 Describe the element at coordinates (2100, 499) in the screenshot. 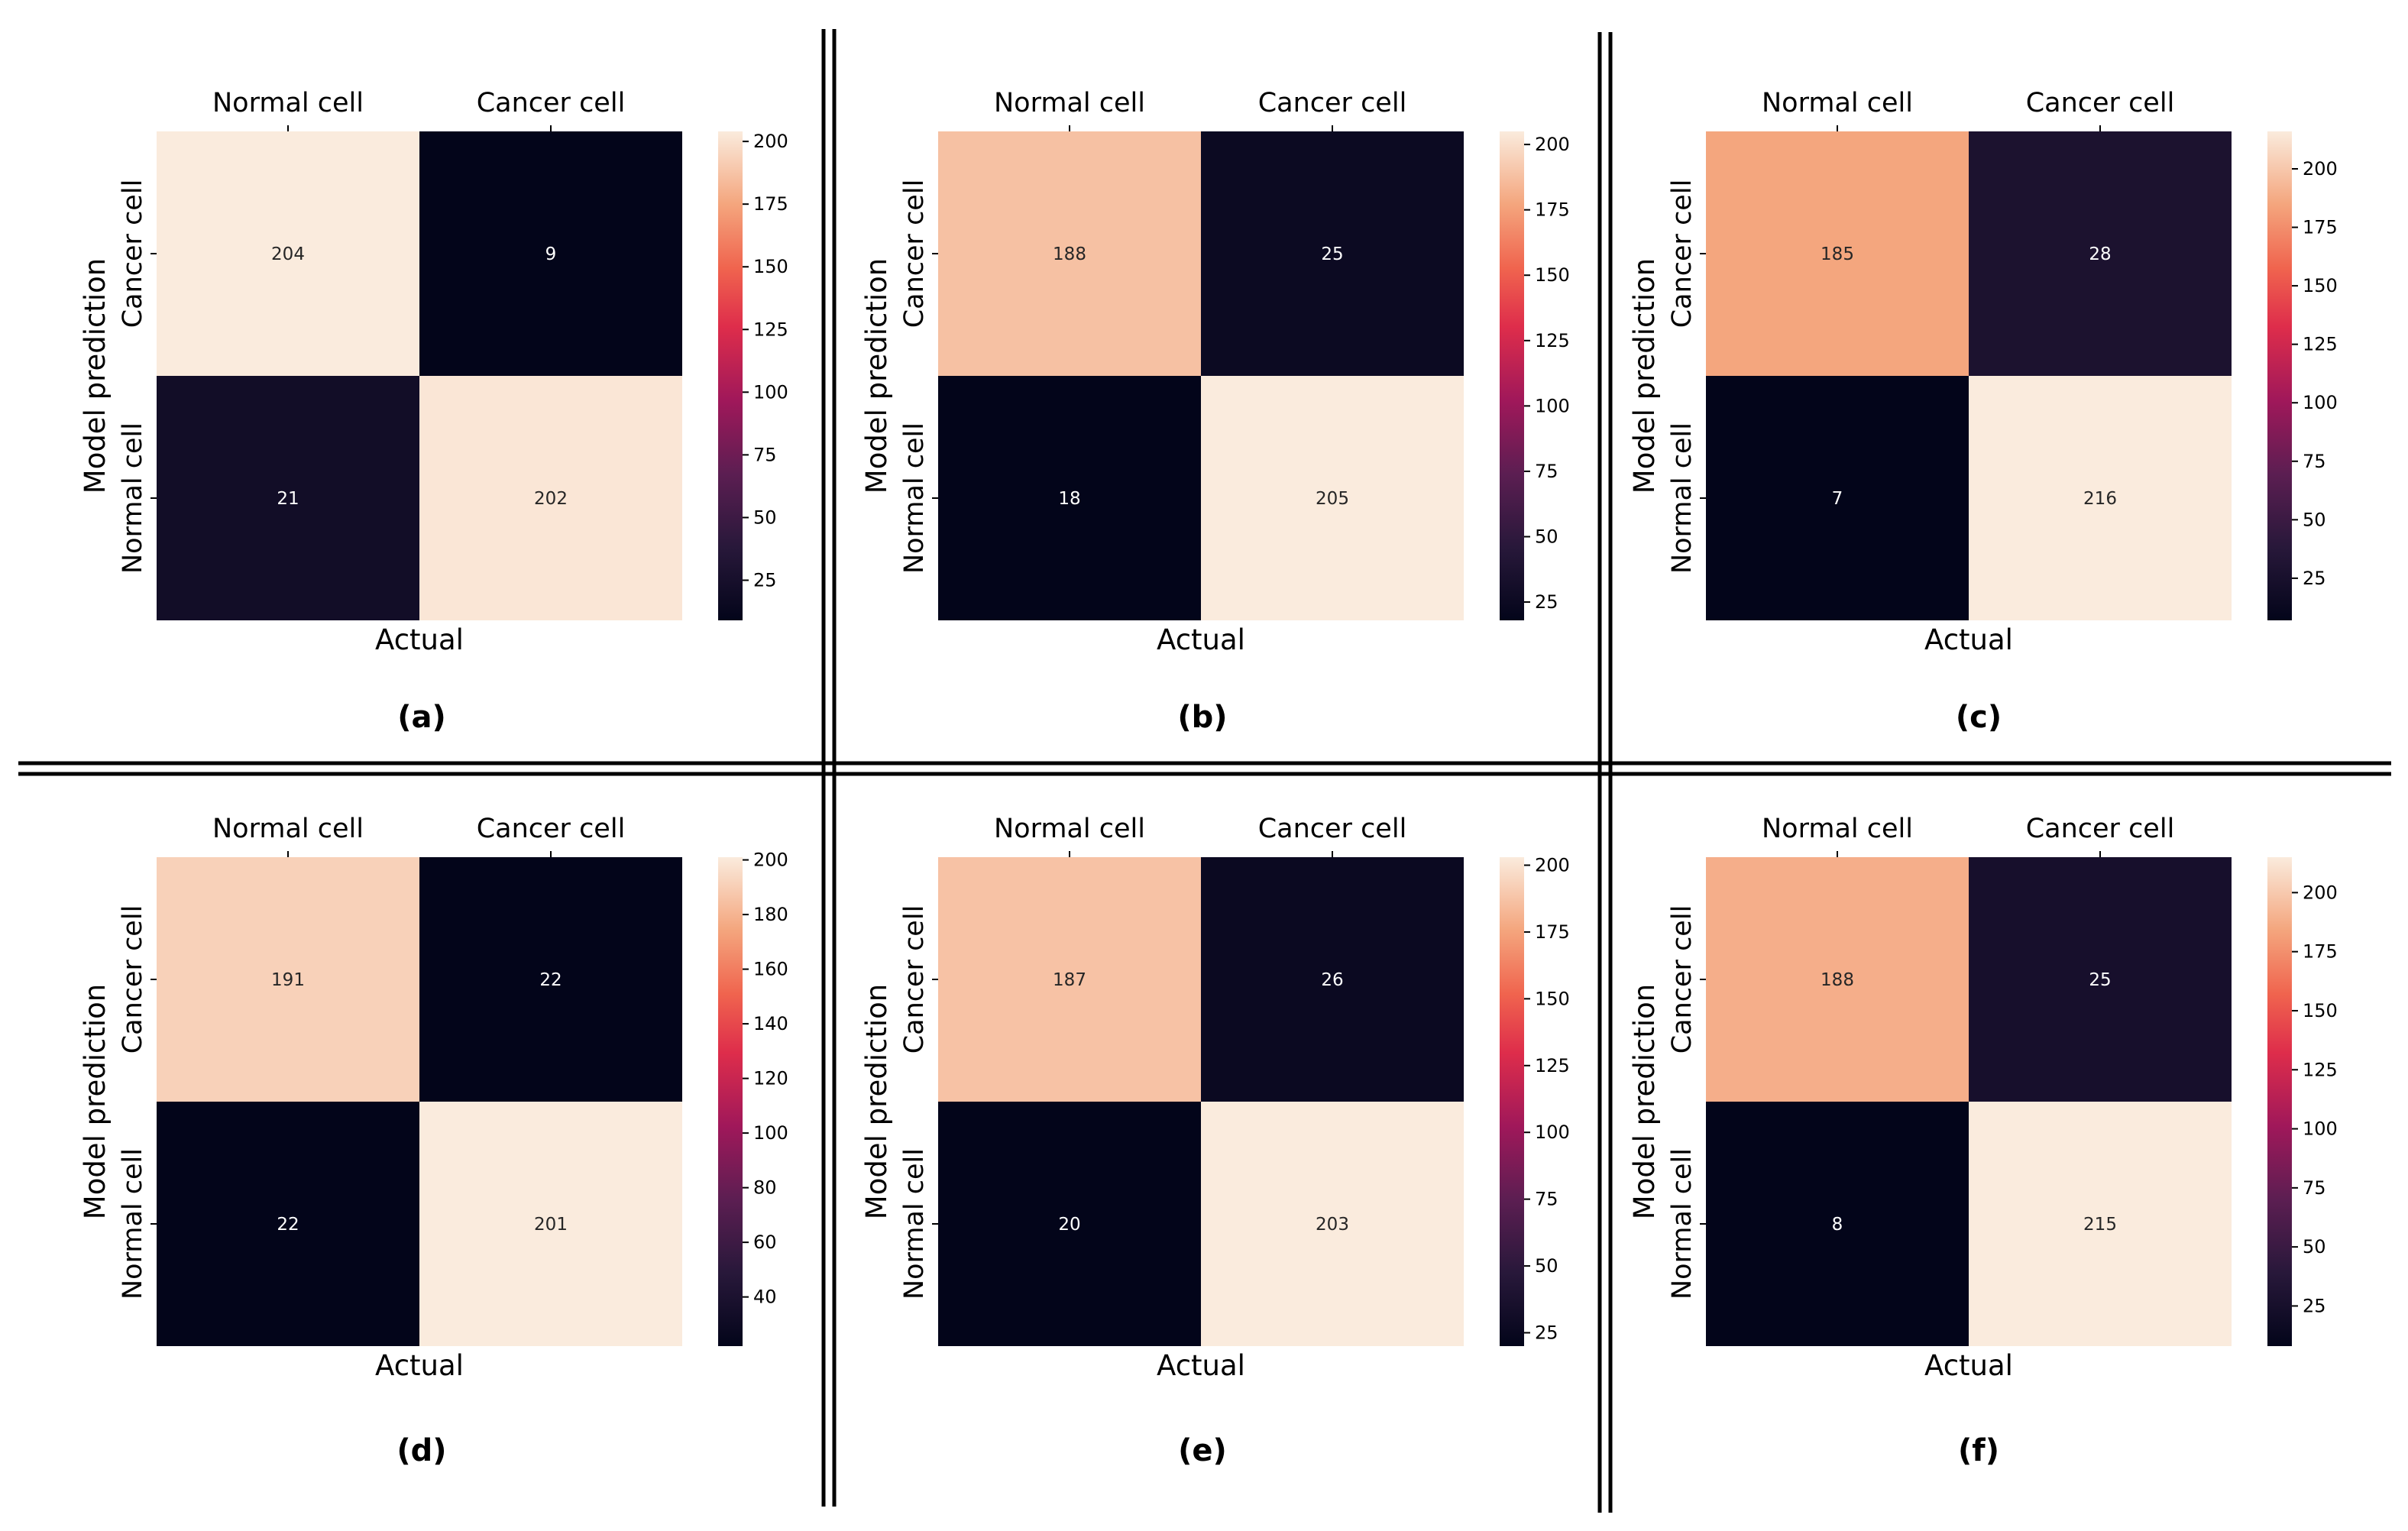

I see `cell-value-label: 216` at that location.